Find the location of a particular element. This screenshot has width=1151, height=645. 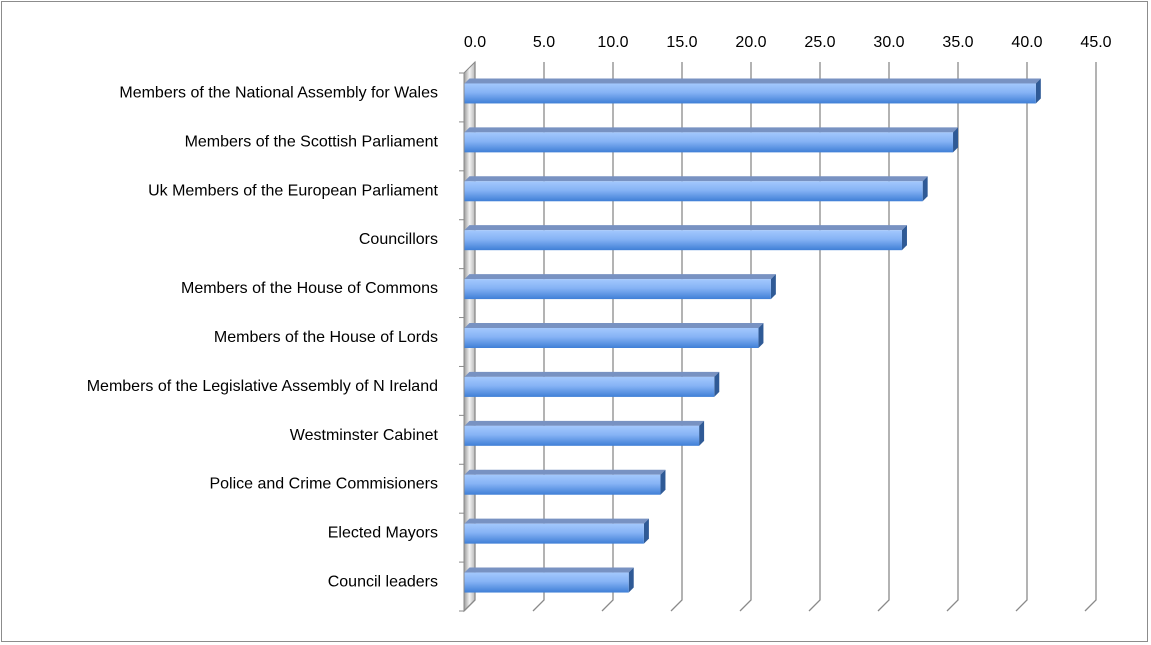

x-tick-label: 0.0 is located at coordinates (475, 42).